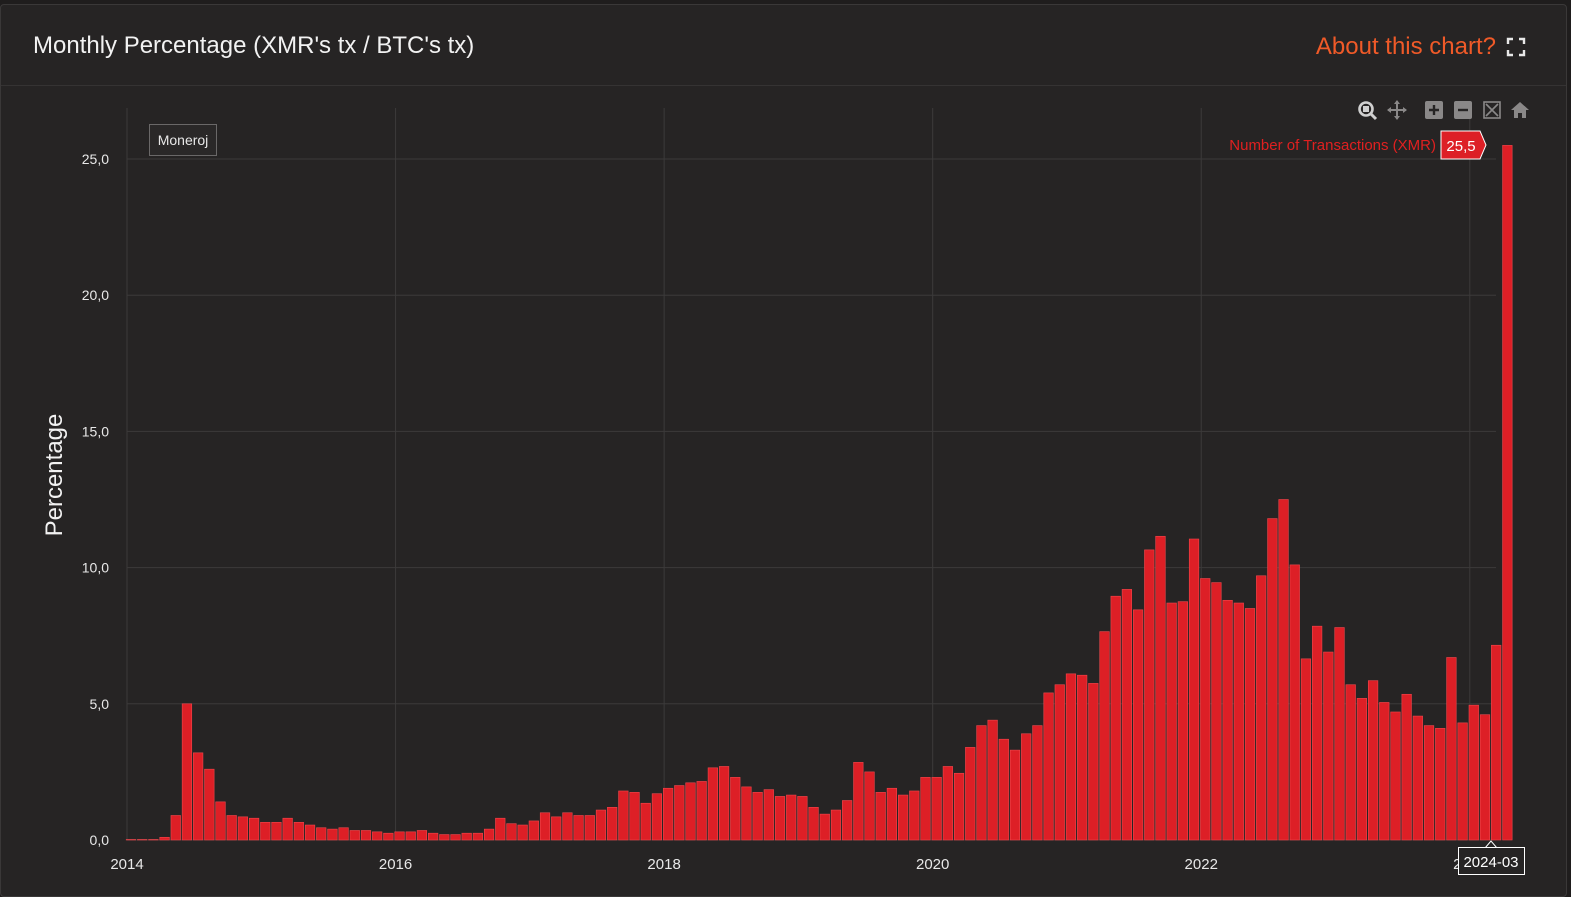 This screenshot has height=897, width=1571. Describe the element at coordinates (1492, 110) in the screenshot. I see `autoscale-icon` at that location.